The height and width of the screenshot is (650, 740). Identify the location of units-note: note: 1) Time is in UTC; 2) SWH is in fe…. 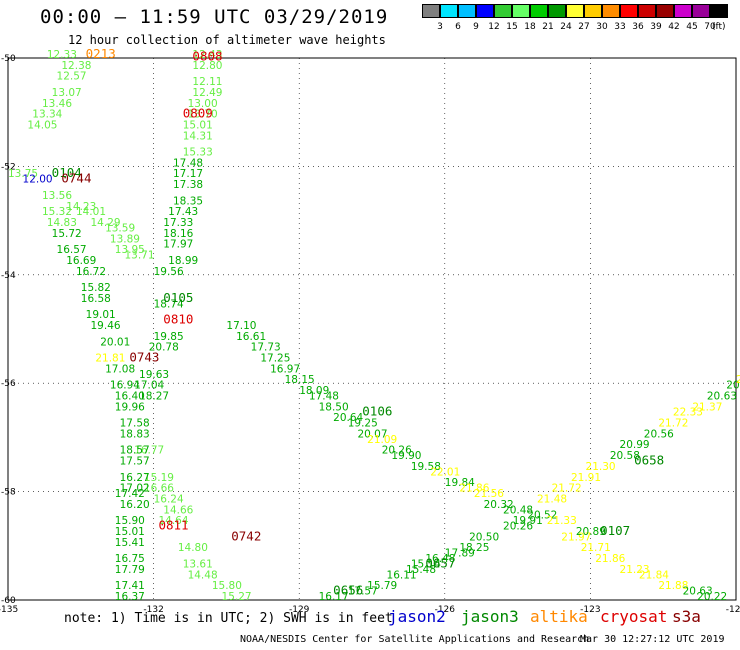
(228, 618).